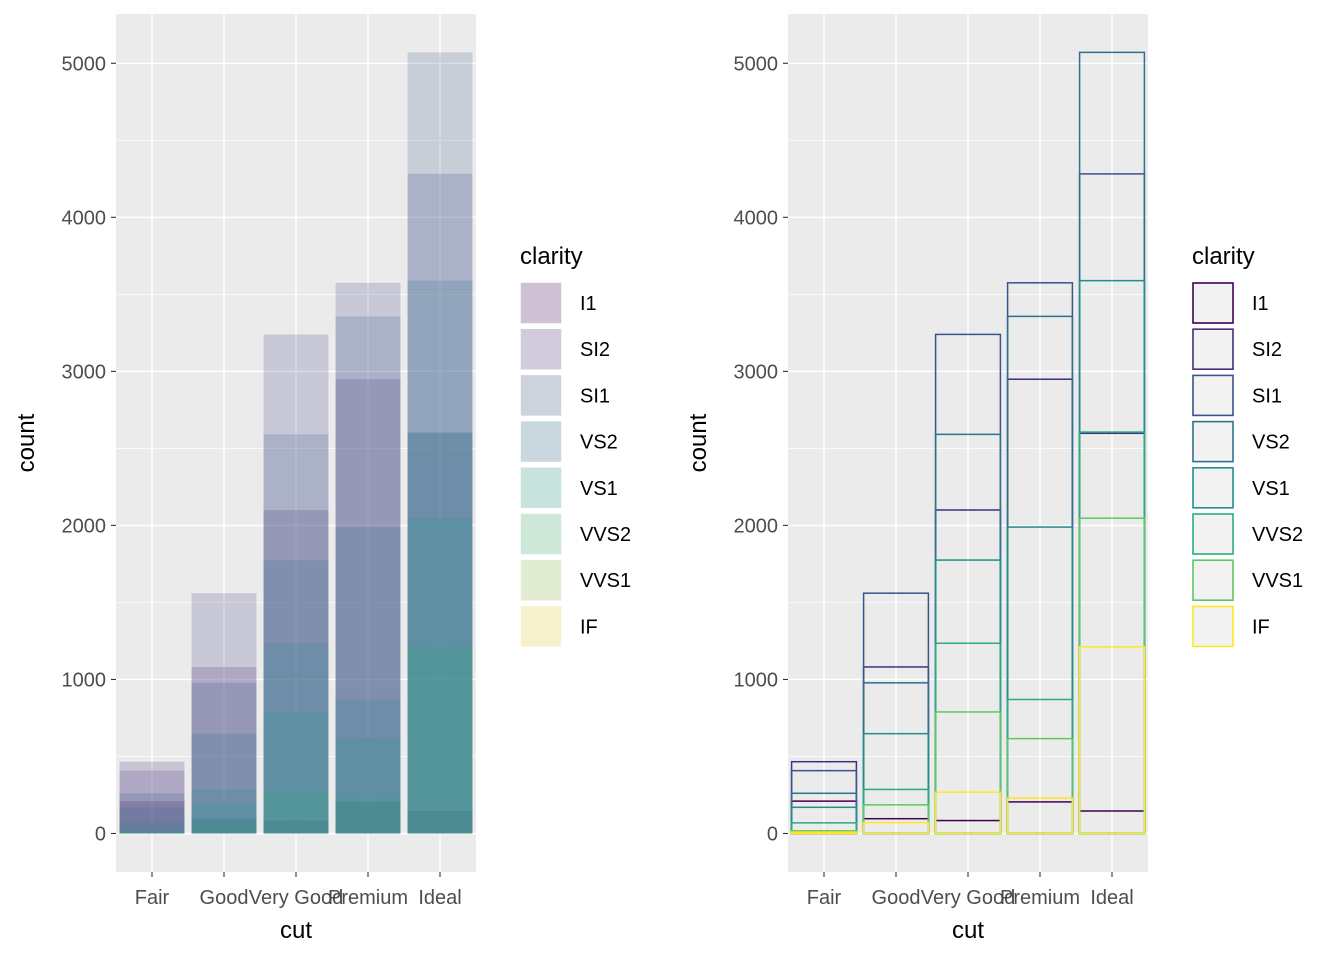 Image resolution: width=1344 pixels, height=965 pixels. I want to click on legend-item-i1: I1, so click(1230, 303).